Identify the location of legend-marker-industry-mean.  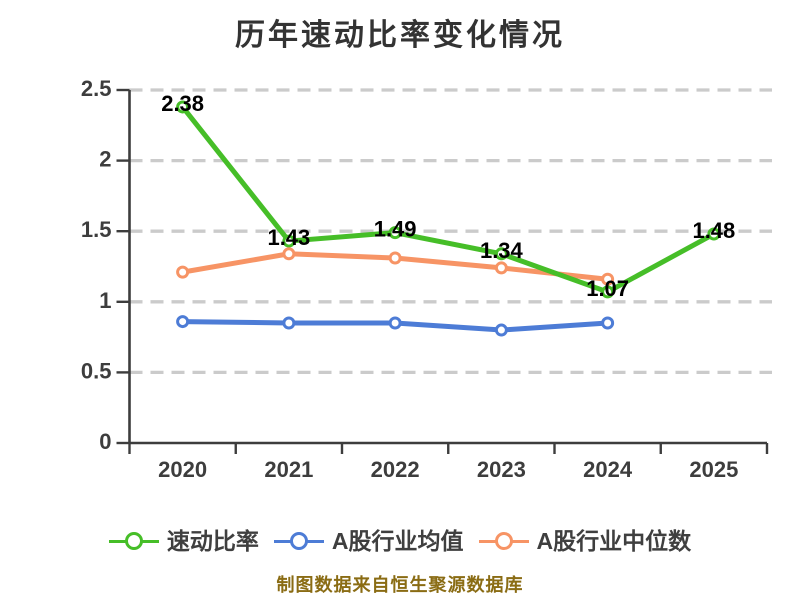
(298, 541).